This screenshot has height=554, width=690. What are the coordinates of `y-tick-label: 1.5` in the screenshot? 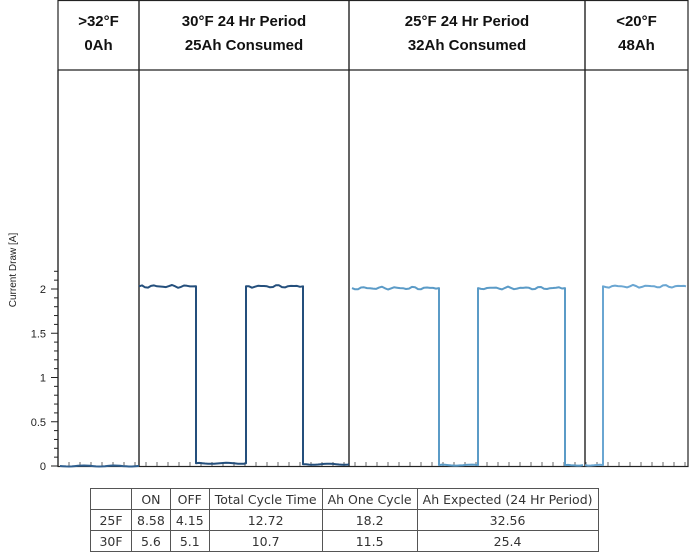 It's located at (38, 334).